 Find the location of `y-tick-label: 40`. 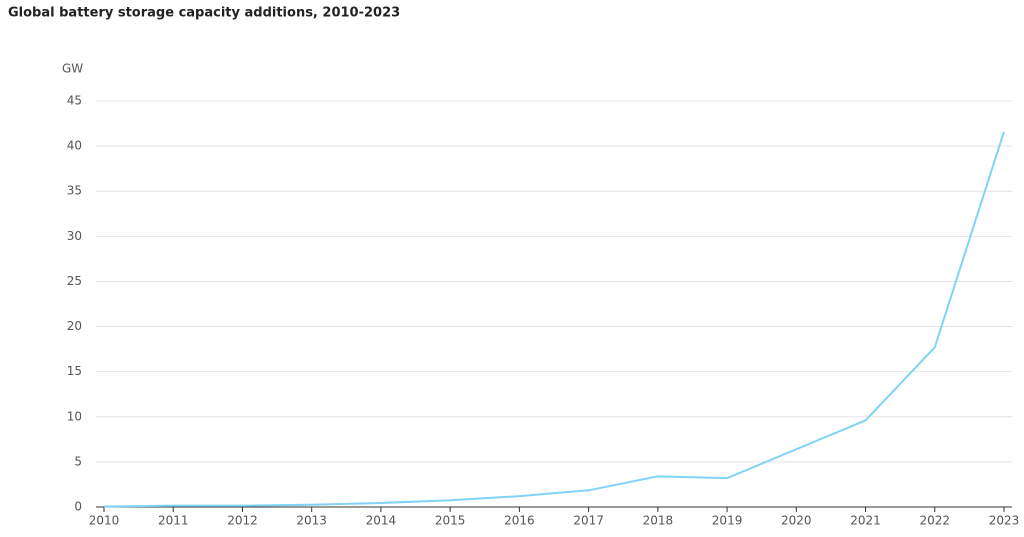

y-tick-label: 40 is located at coordinates (74, 146).